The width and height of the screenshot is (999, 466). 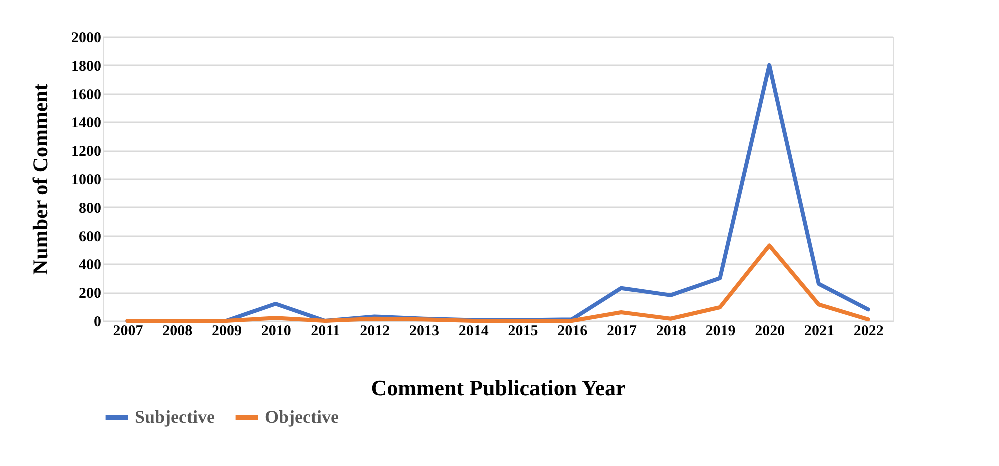 What do you see at coordinates (474, 332) in the screenshot?
I see `x-tick-label: 2014` at bounding box center [474, 332].